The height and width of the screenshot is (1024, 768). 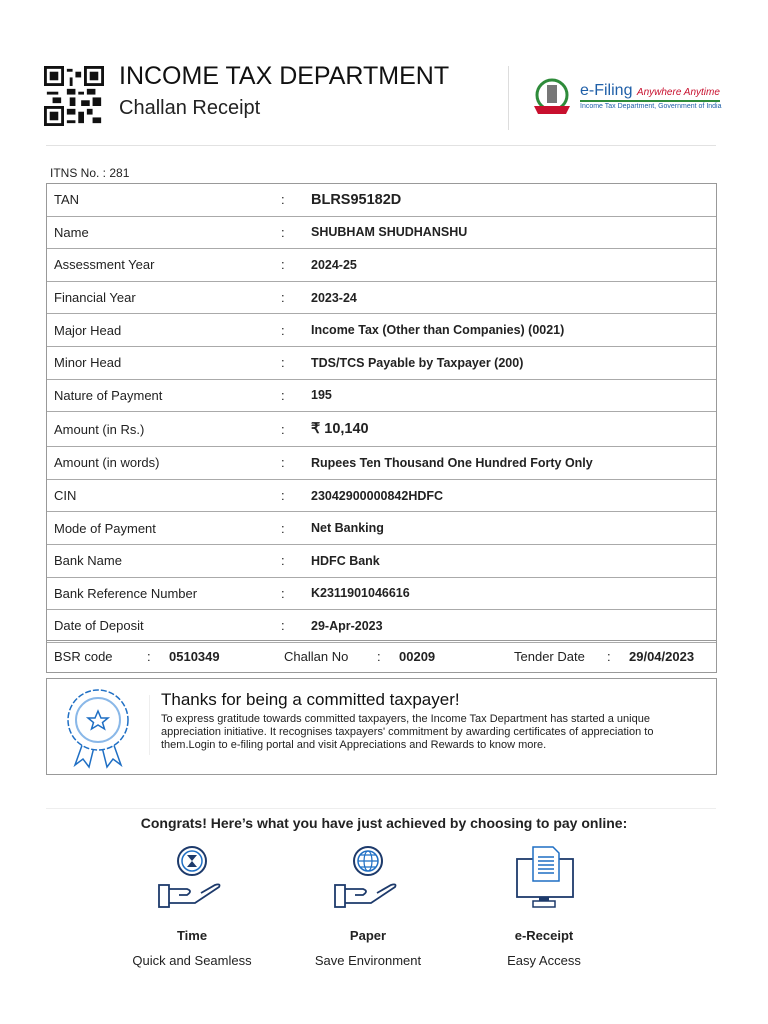 What do you see at coordinates (381, 396) in the screenshot?
I see `table-row: Nature of Payment:195` at bounding box center [381, 396].